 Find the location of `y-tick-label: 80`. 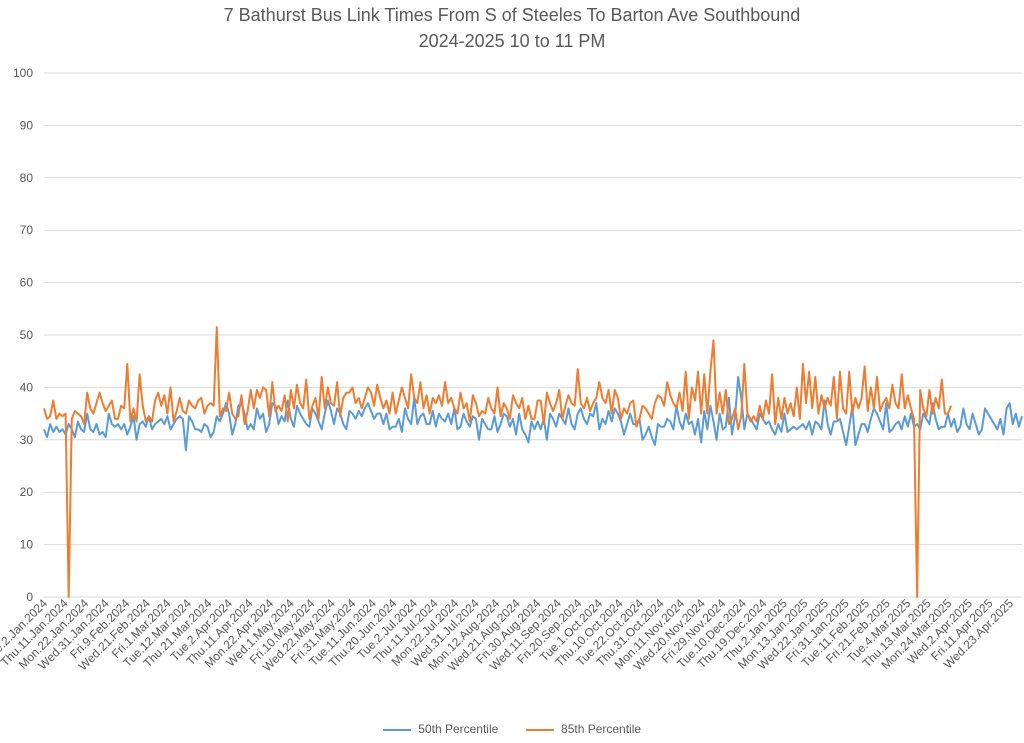

y-tick-label: 80 is located at coordinates (27, 178).